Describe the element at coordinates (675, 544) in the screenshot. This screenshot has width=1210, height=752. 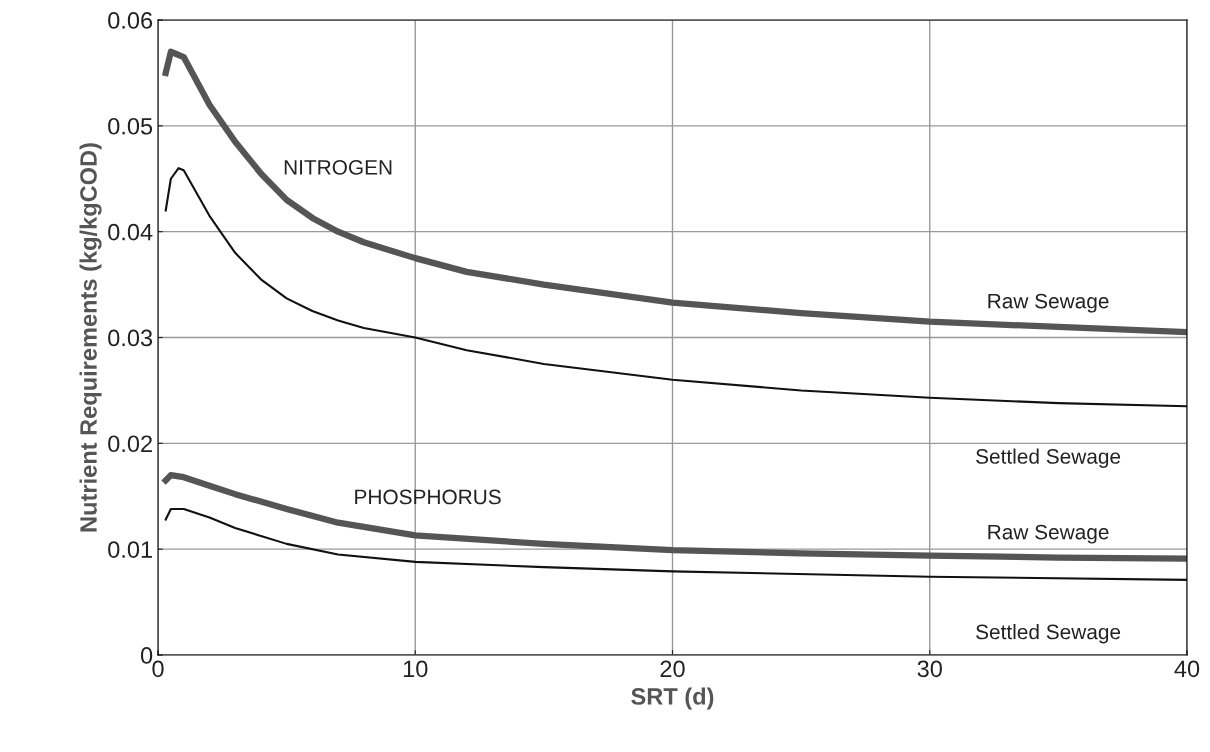
I see `line-series` at that location.